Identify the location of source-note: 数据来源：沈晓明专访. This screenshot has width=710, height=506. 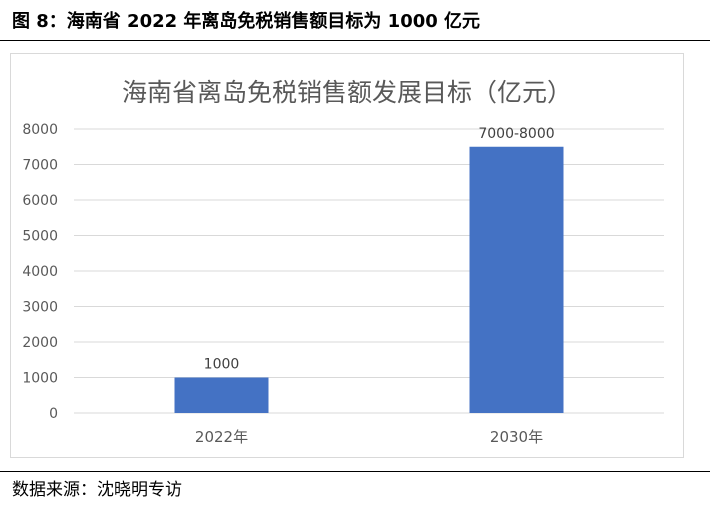
(97, 490).